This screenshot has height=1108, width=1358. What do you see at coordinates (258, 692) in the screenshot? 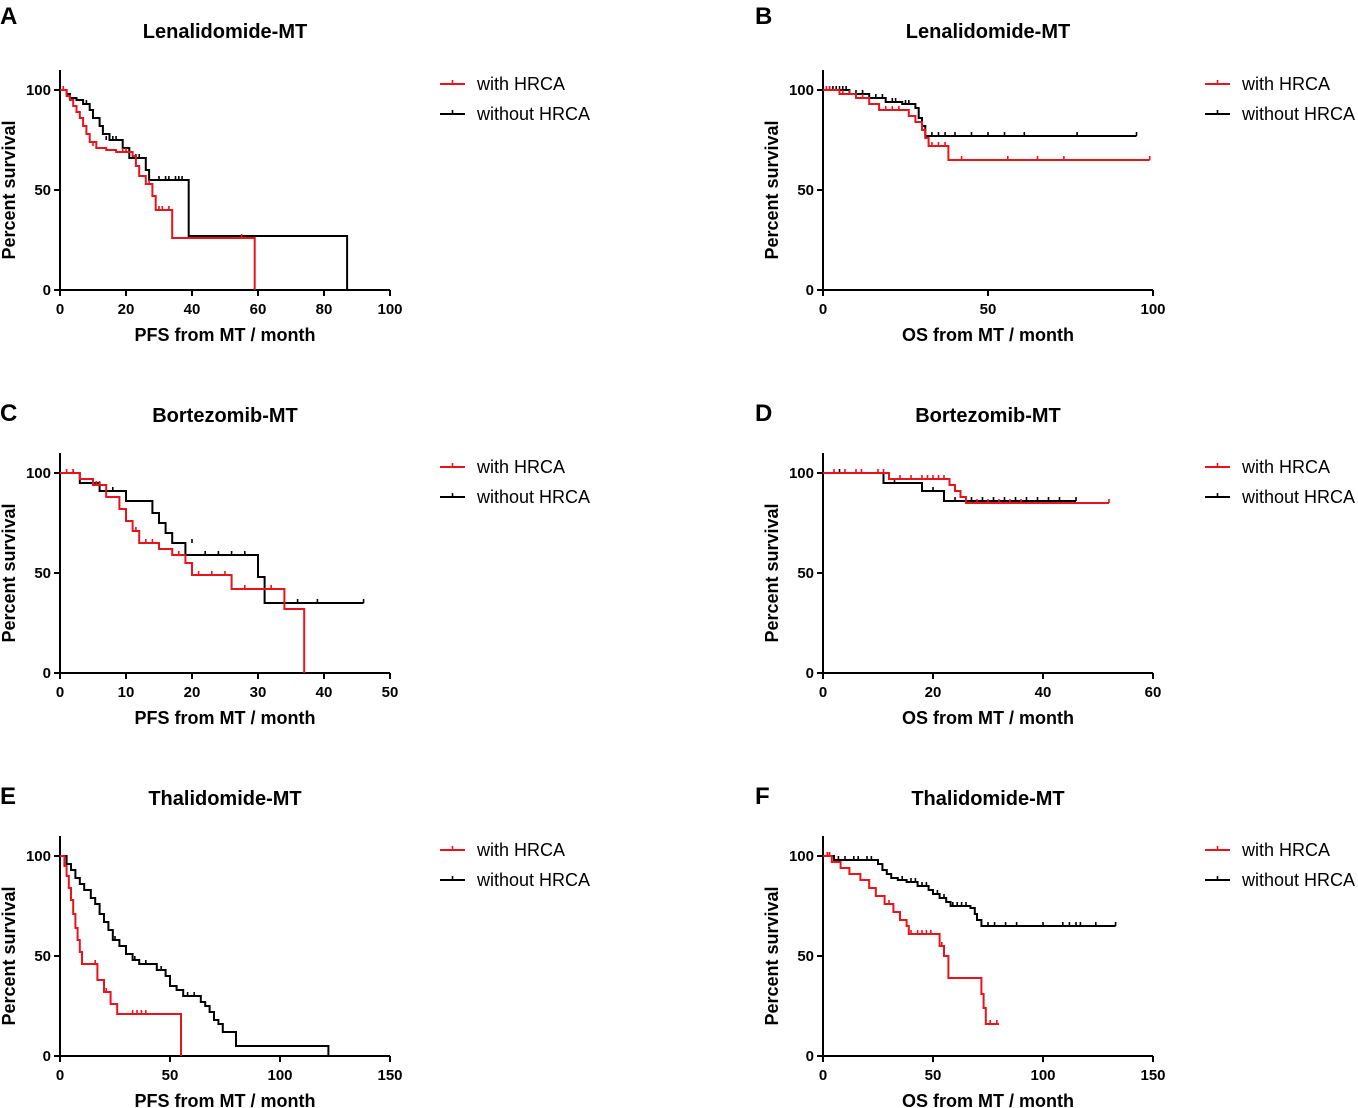
I see `x-tick-label: 30` at bounding box center [258, 692].